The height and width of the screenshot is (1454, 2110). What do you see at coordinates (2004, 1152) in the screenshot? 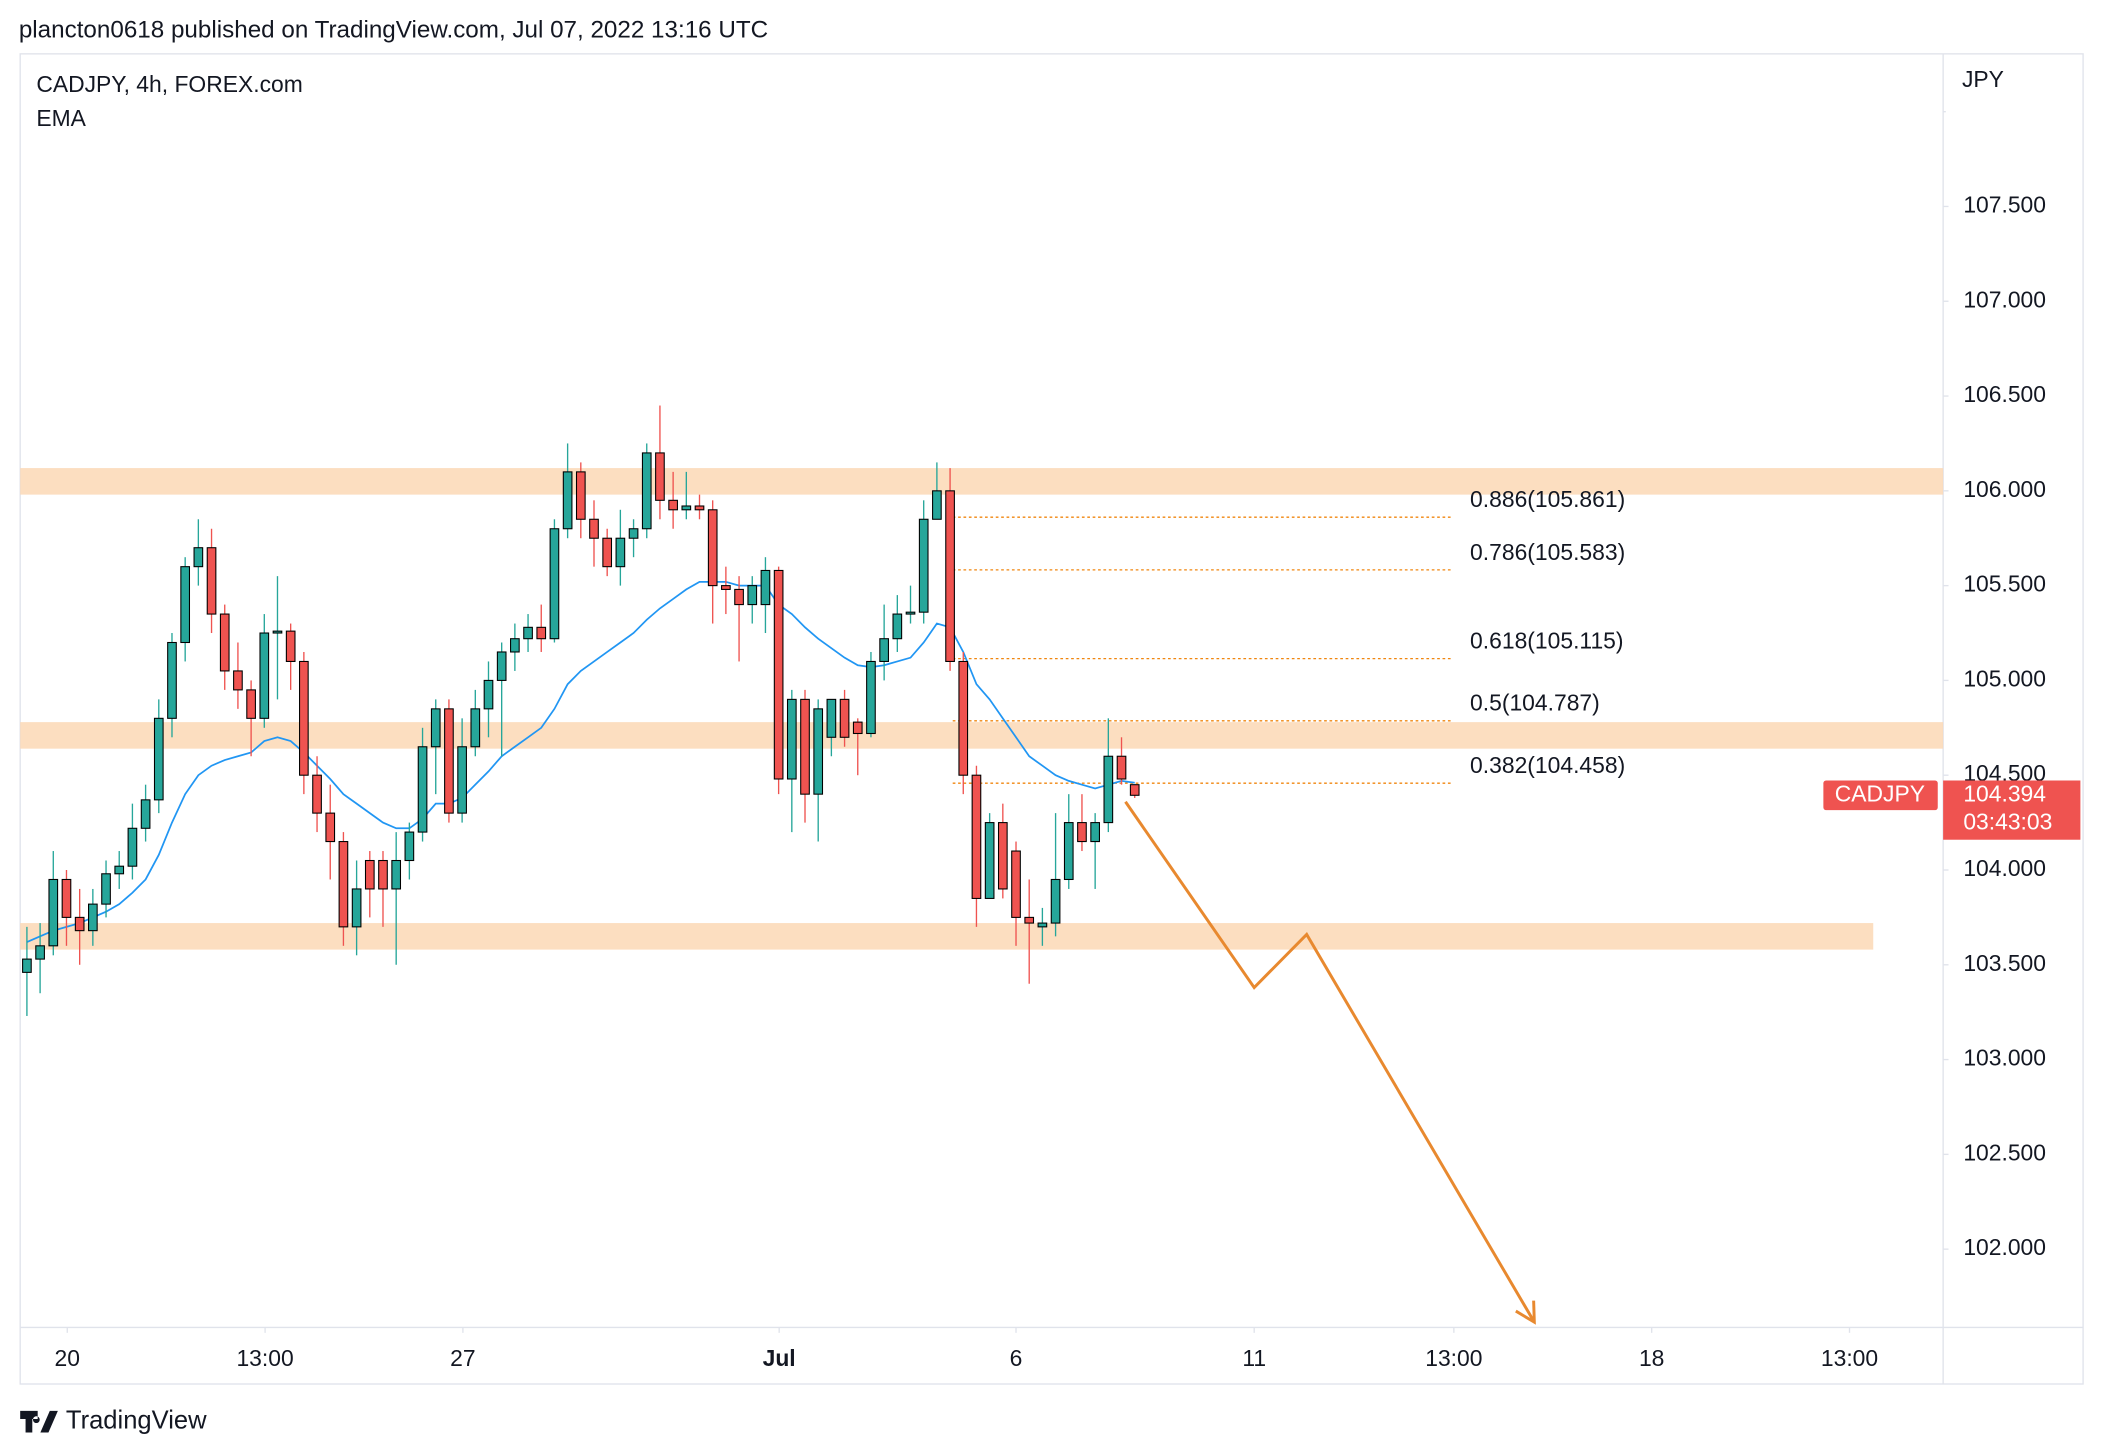
I see `y-tick-label: 102.500` at bounding box center [2004, 1152].